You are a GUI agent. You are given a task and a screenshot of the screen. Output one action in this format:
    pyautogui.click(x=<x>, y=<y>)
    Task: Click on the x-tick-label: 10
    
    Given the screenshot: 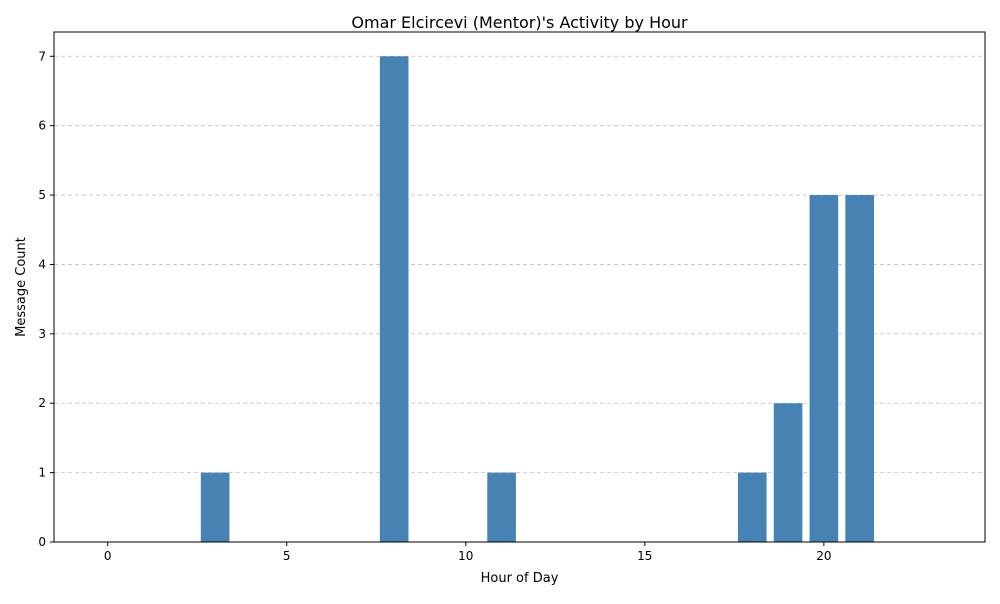 What is the action you would take?
    pyautogui.click(x=465, y=556)
    